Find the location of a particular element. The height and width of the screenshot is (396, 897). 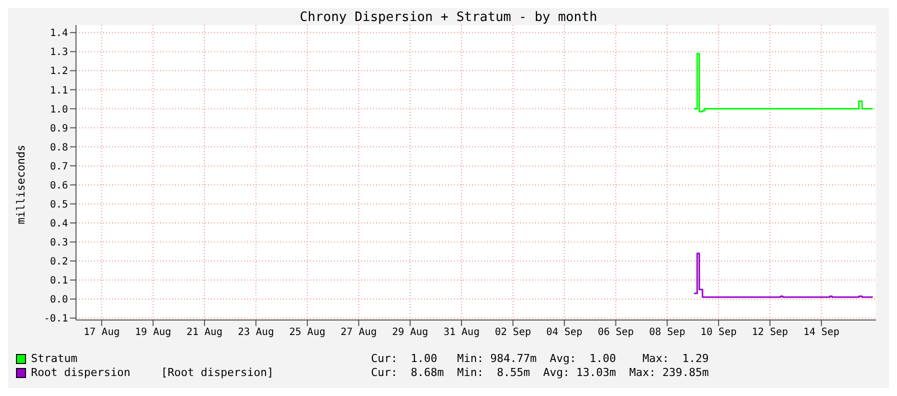

x-tick-label: 14 Sep is located at coordinates (821, 332).